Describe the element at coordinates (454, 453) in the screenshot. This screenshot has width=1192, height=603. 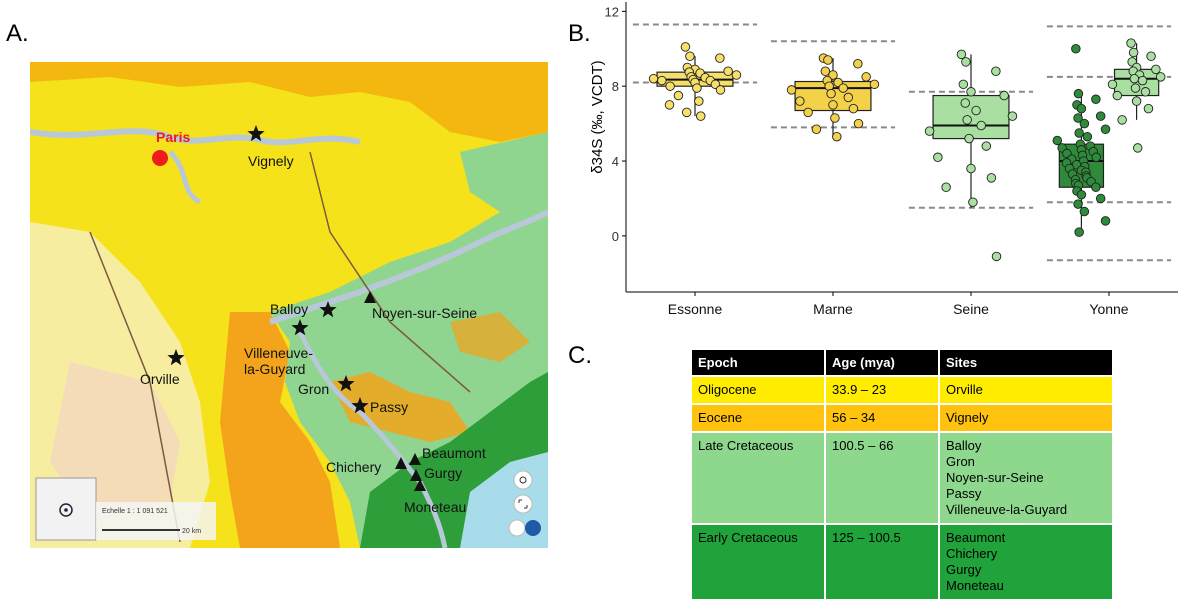
I see `site-label-beaumont: Beaumont` at that location.